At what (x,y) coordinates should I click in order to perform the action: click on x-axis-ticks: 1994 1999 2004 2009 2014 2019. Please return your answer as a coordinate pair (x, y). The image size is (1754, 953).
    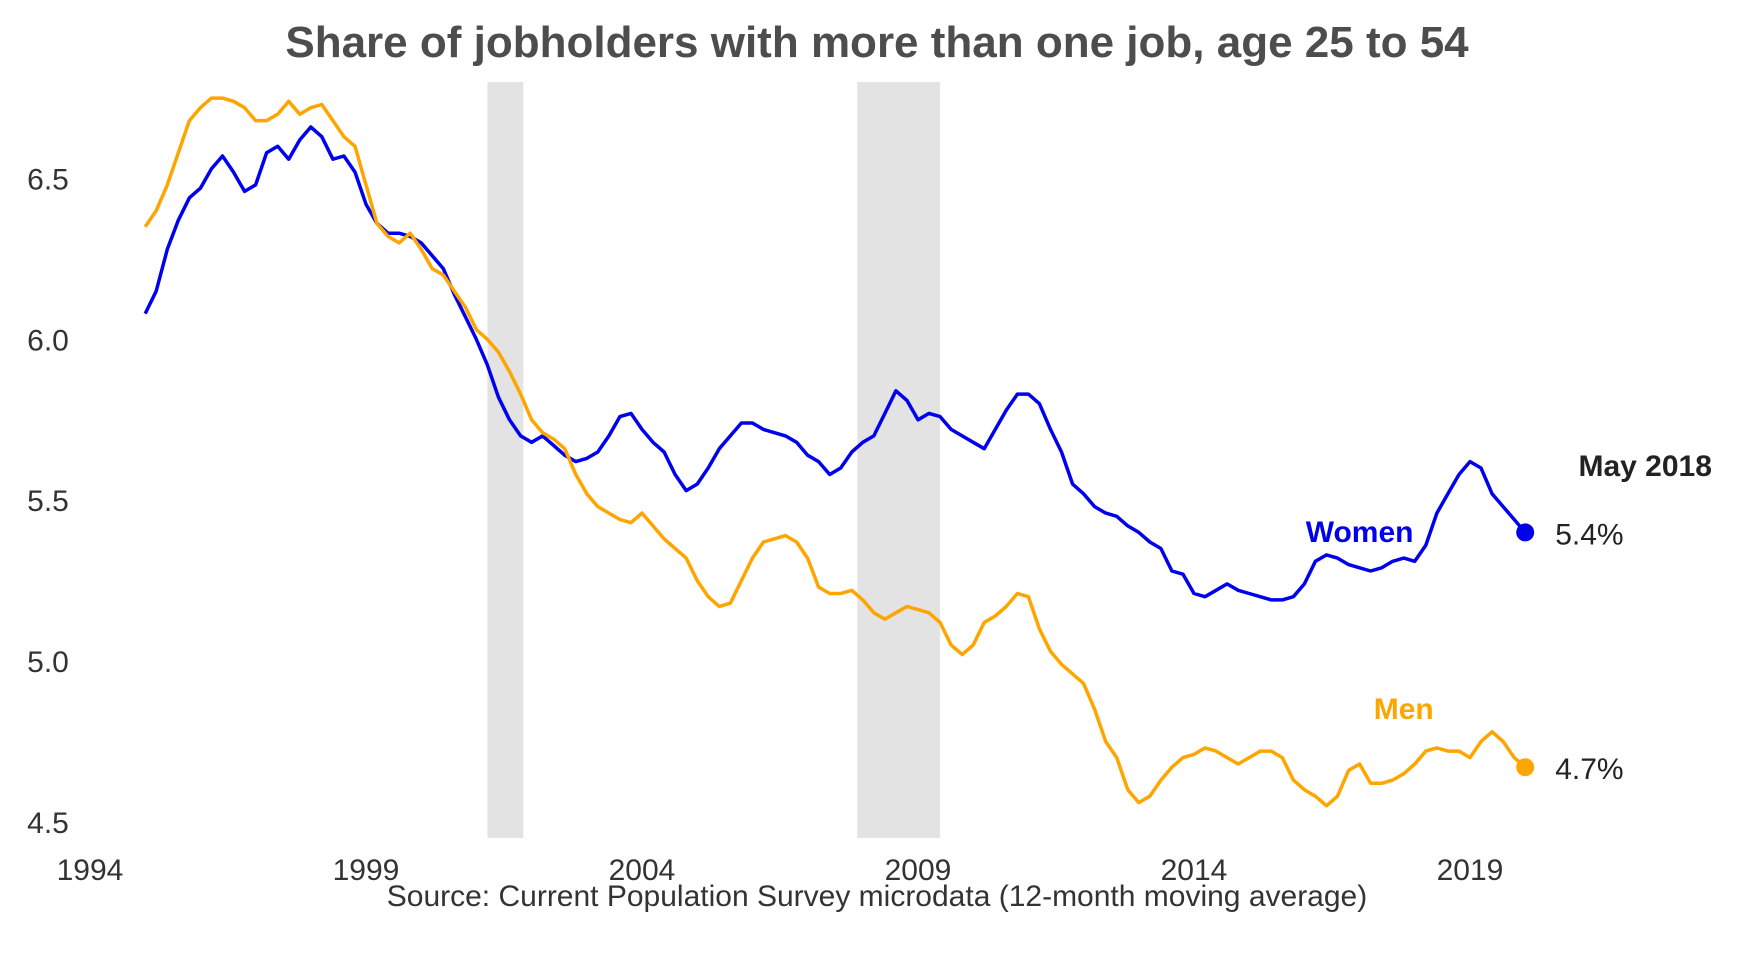
    Looking at the image, I should click on (780, 870).